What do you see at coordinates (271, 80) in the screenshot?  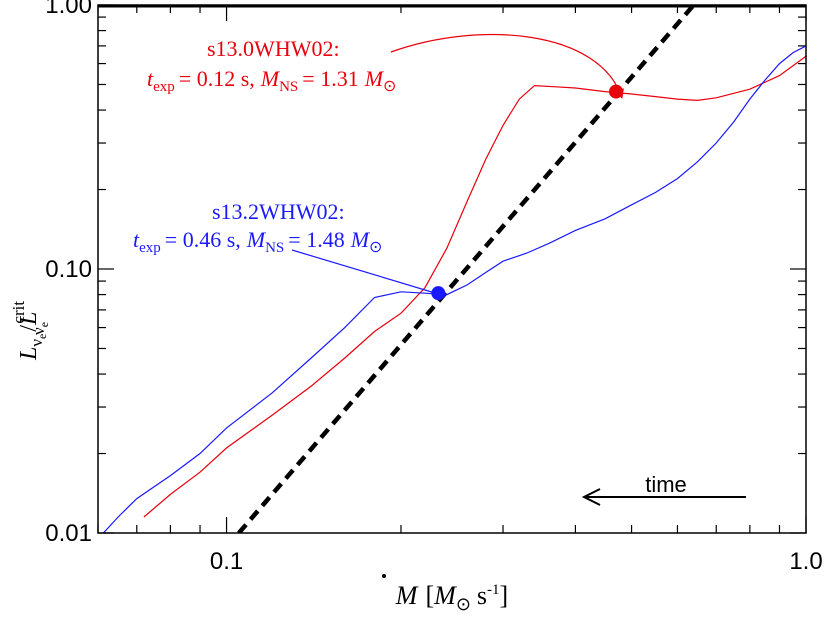 I see `annotation-params: texp = 0.12 s, MNS = 1.31 M⊙` at bounding box center [271, 80].